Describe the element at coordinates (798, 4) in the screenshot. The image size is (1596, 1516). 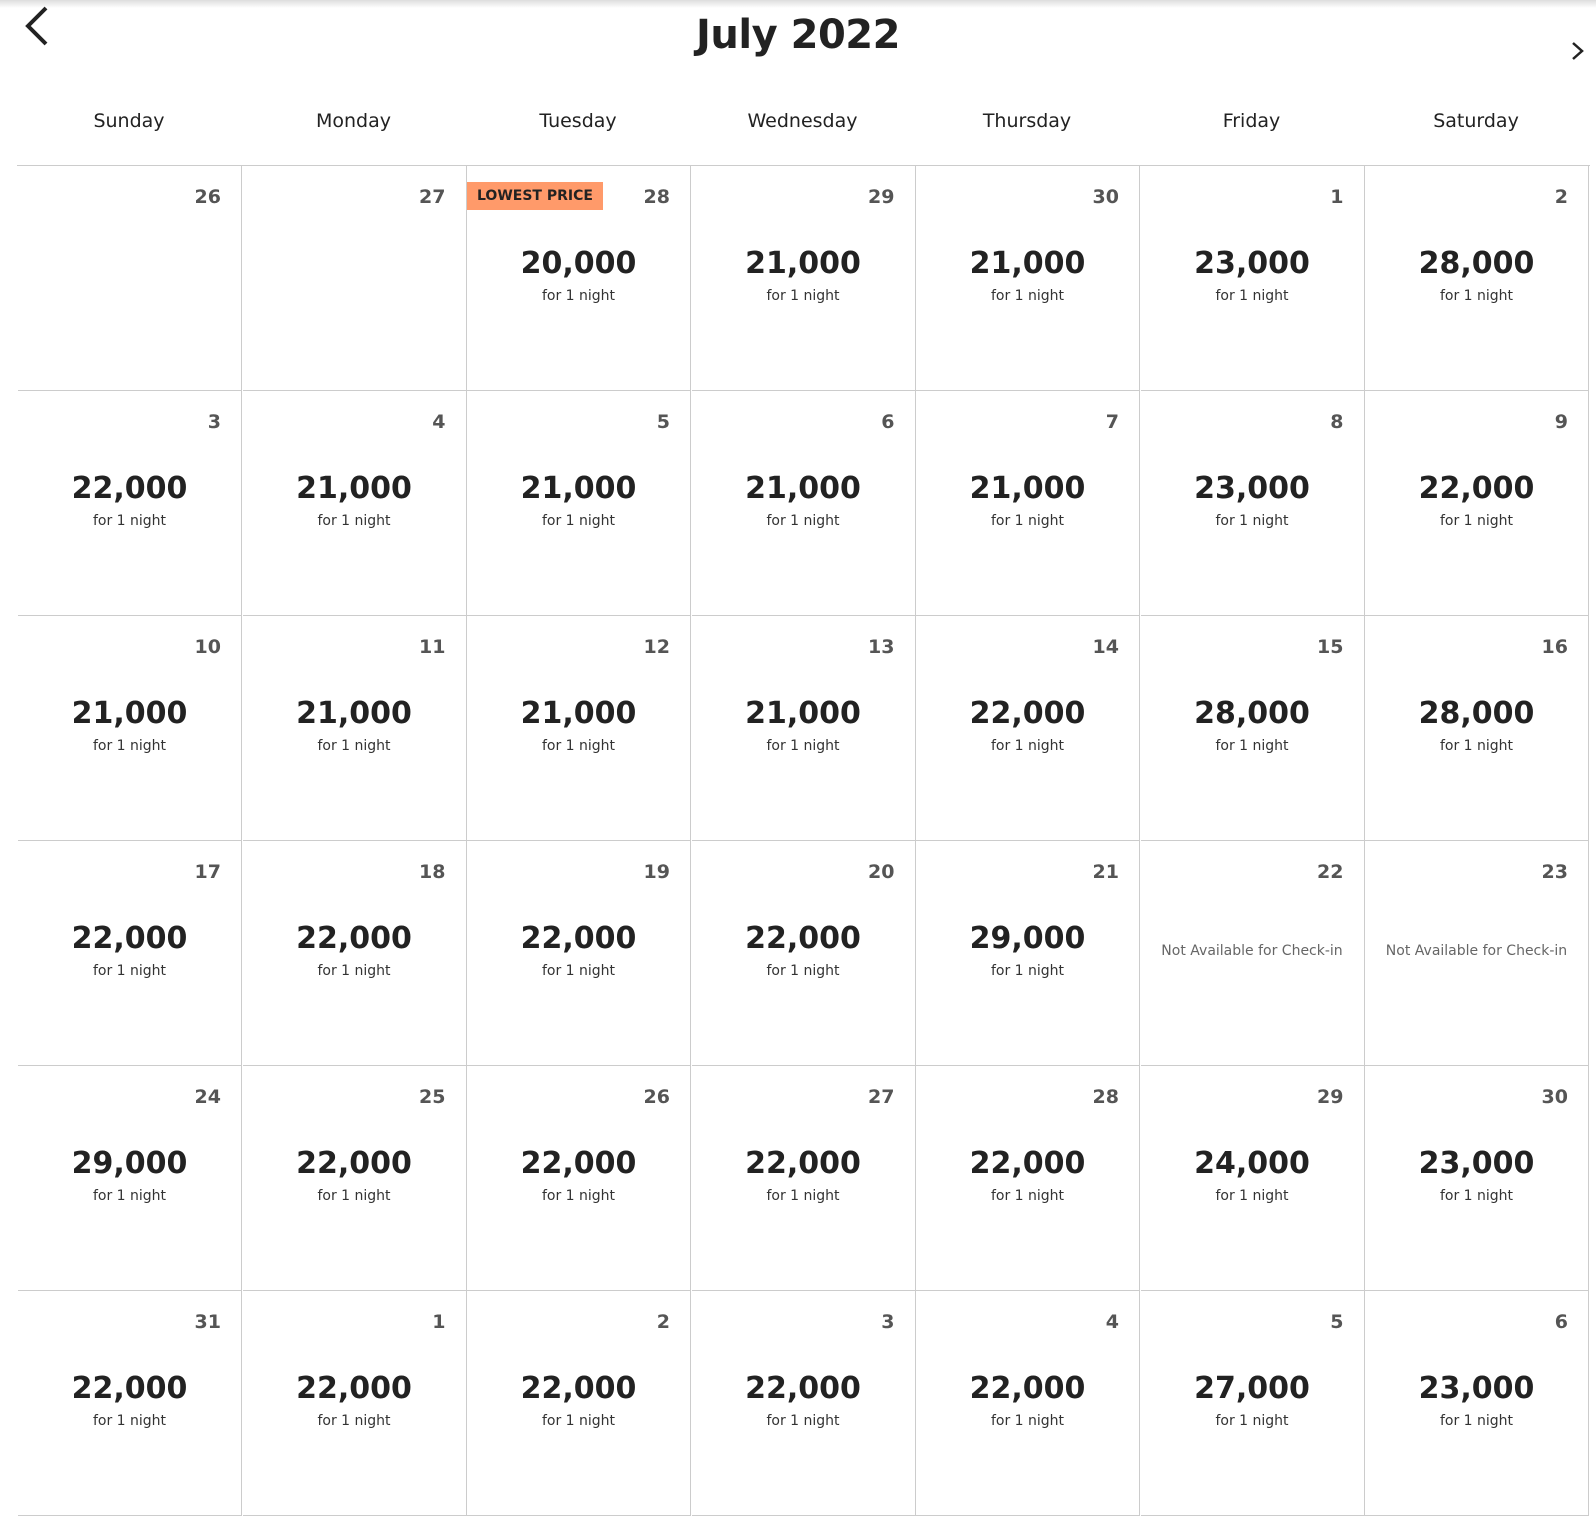
I see `top-shadow` at that location.